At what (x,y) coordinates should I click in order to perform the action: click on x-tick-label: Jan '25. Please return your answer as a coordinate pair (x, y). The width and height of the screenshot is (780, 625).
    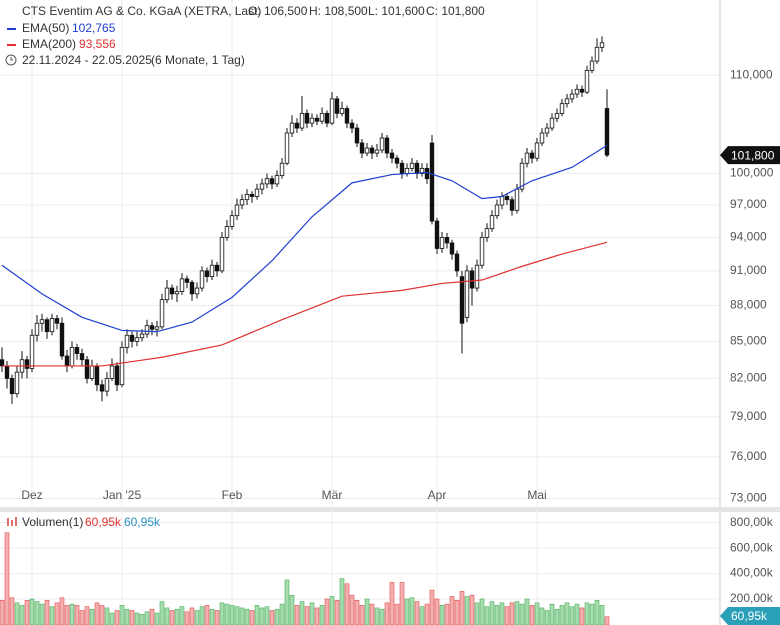
    Looking at the image, I should click on (122, 495).